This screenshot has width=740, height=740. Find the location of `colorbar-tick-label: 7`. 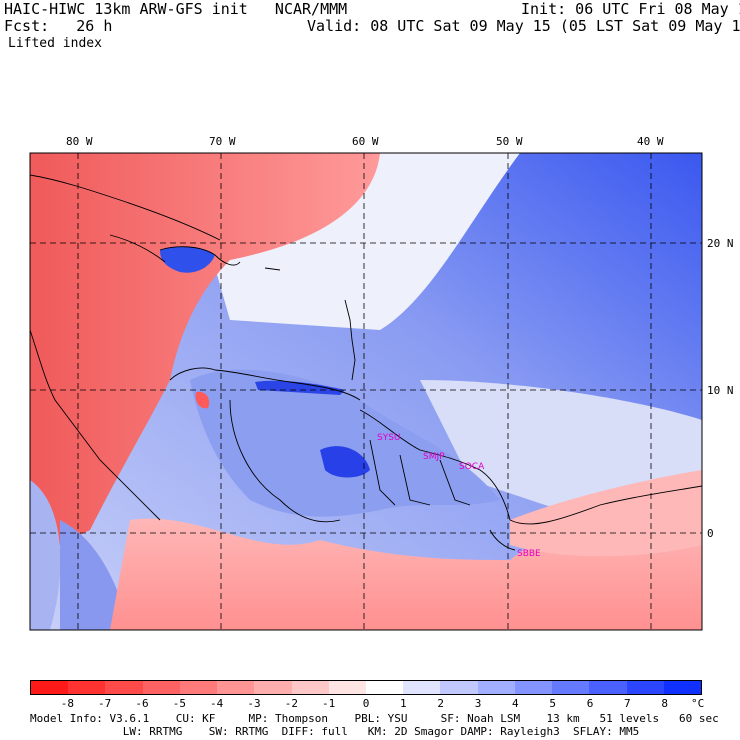

colorbar-tick-label: 7 is located at coordinates (627, 703).